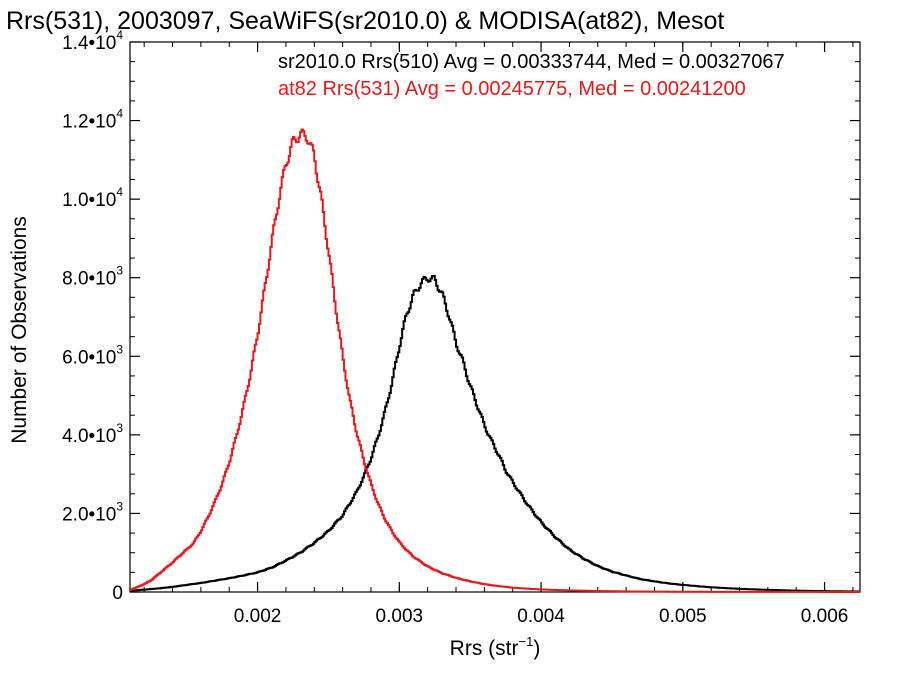 This screenshot has width=900, height=675. I want to click on x-axis-label-end: ), so click(536, 648).